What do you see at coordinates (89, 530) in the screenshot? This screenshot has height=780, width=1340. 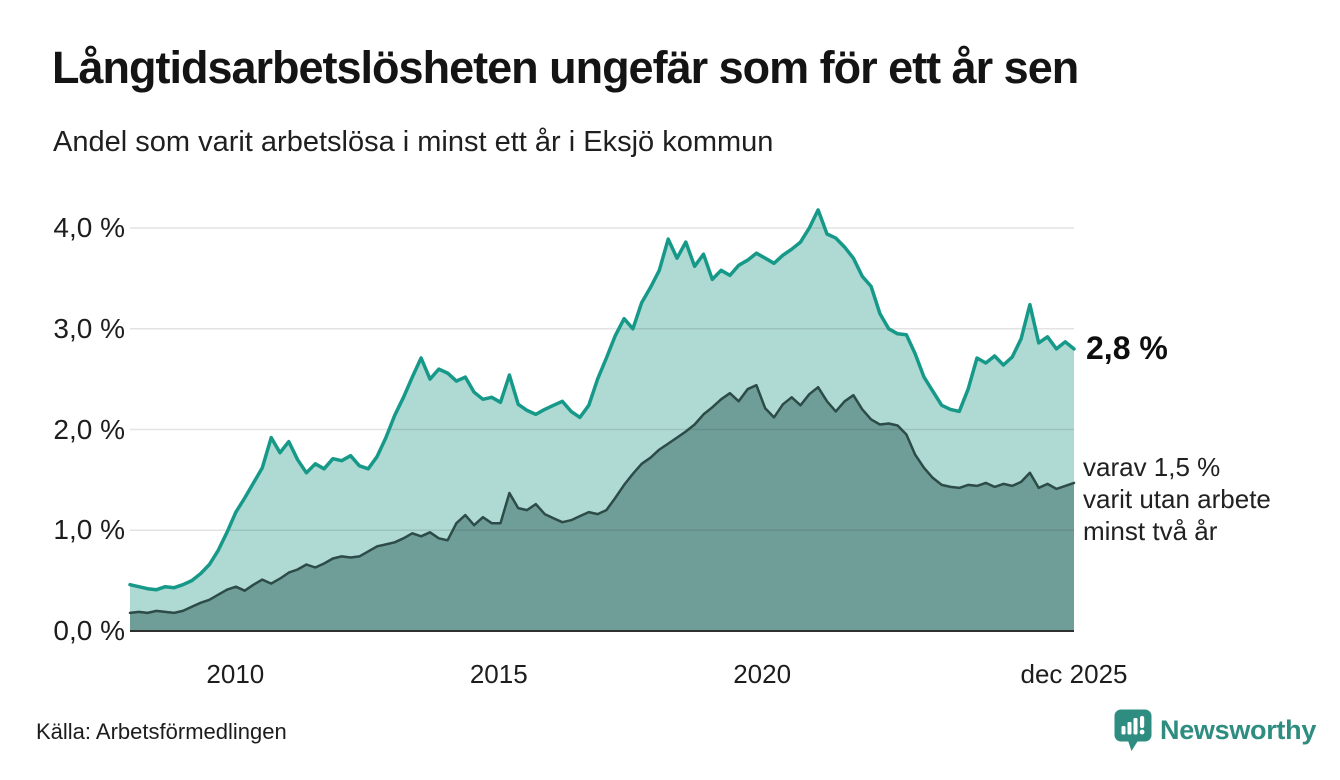 I see `y-tick-label-1: 1,0 %` at bounding box center [89, 530].